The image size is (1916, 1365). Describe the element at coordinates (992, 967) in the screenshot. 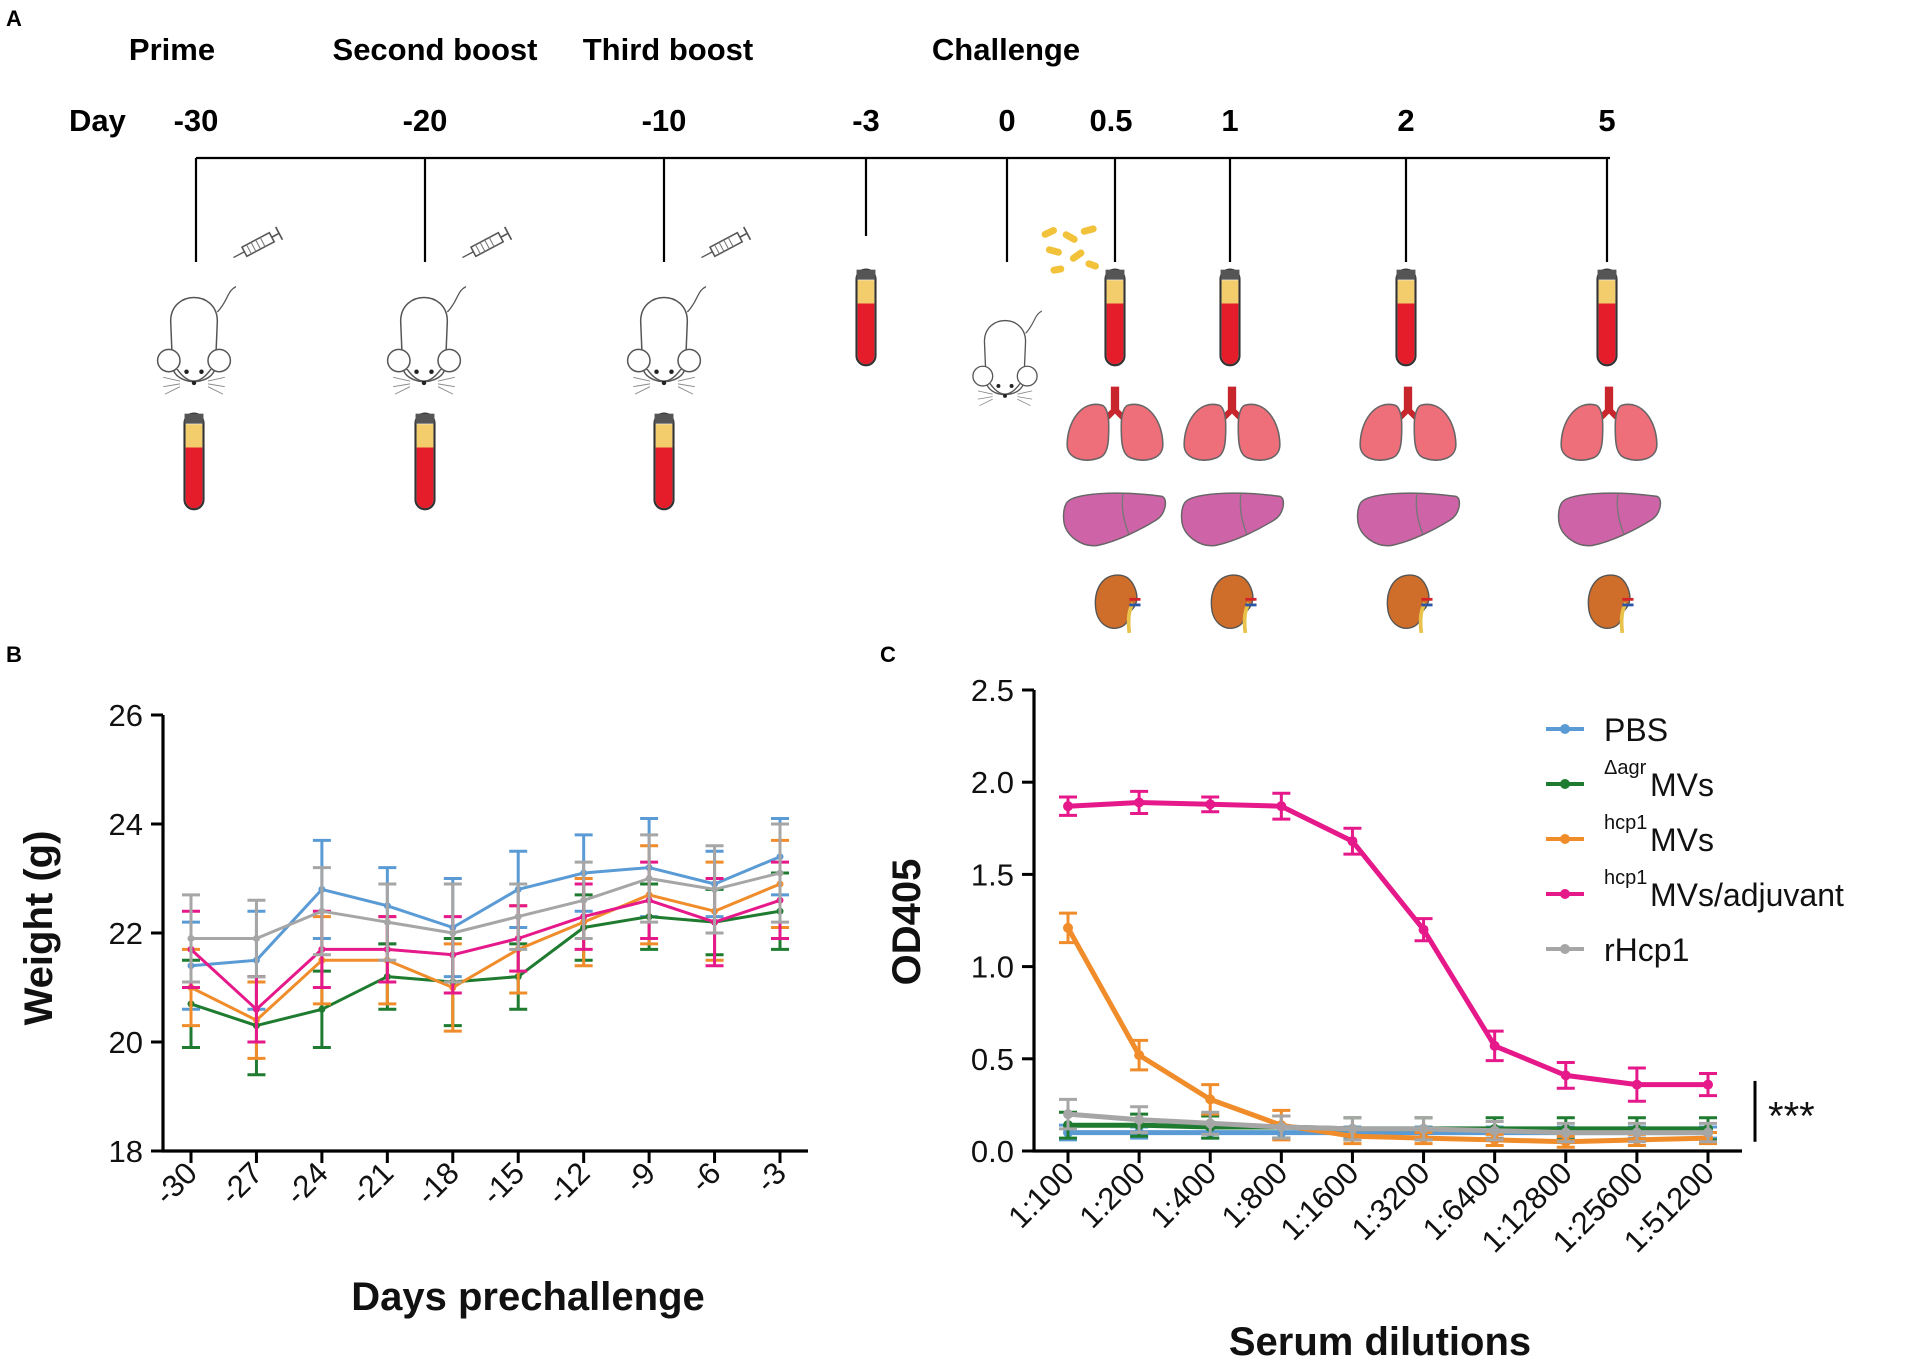

I see `y-tick-label: 1.0` at that location.